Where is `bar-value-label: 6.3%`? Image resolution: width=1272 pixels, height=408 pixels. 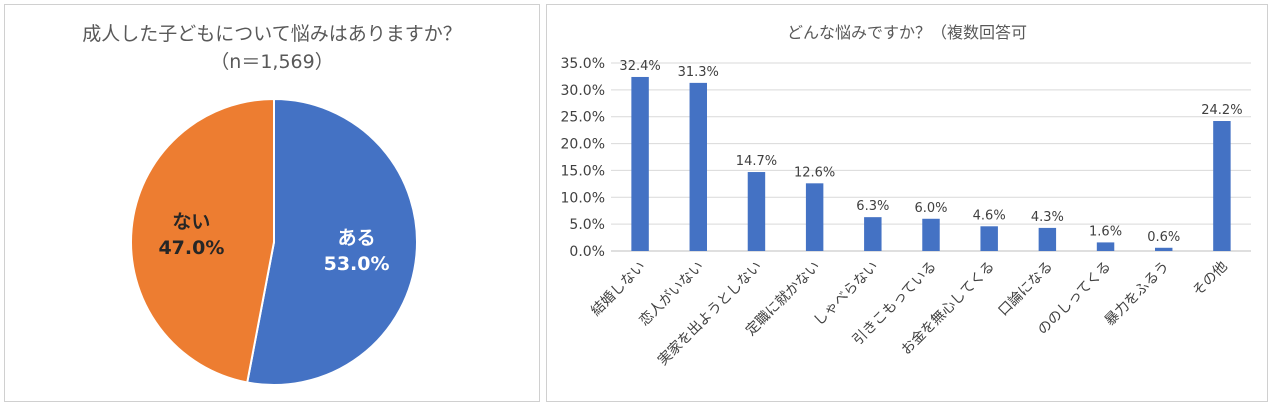 bar-value-label: 6.3% is located at coordinates (872, 206).